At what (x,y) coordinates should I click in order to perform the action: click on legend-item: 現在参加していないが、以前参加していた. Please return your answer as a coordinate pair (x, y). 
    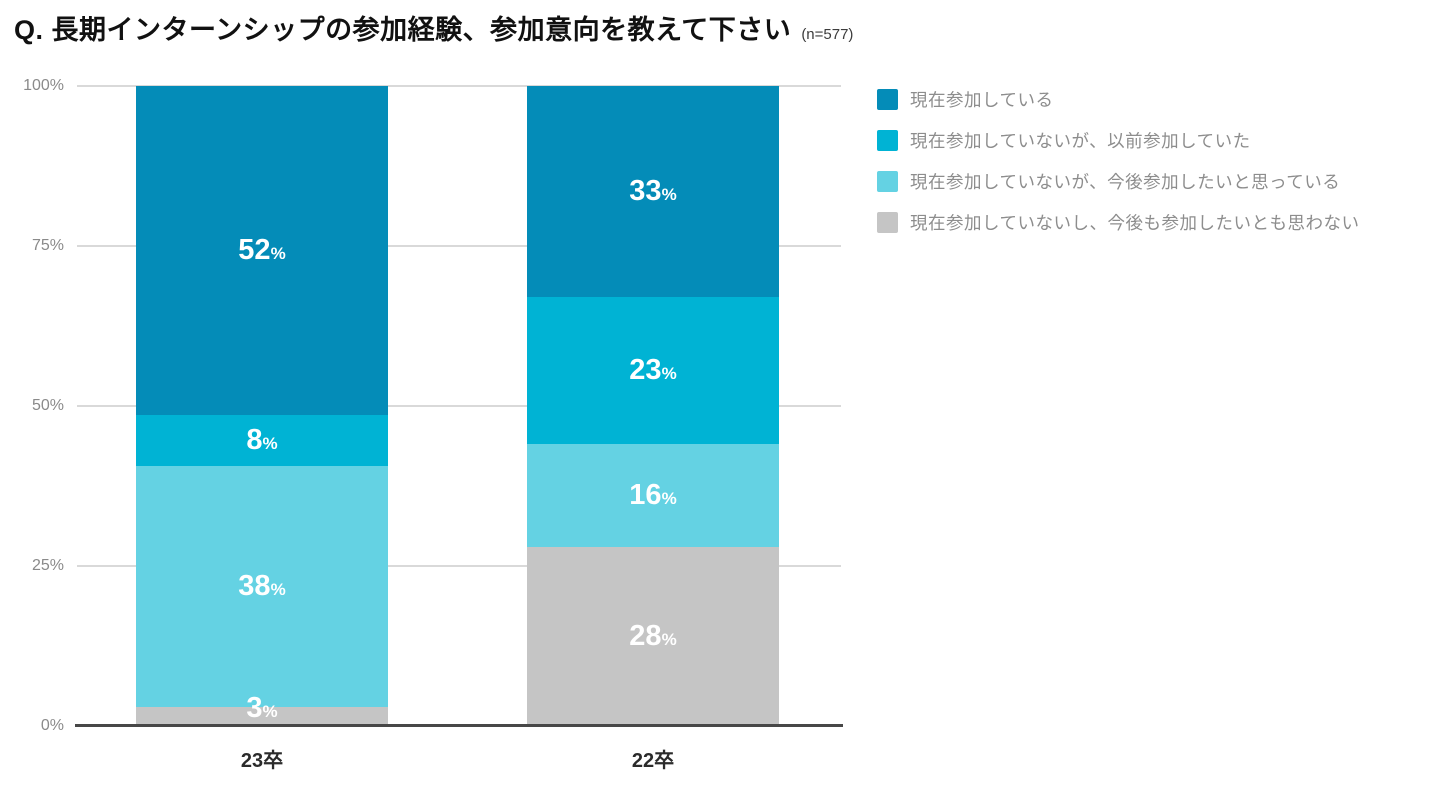
    Looking at the image, I should click on (1118, 140).